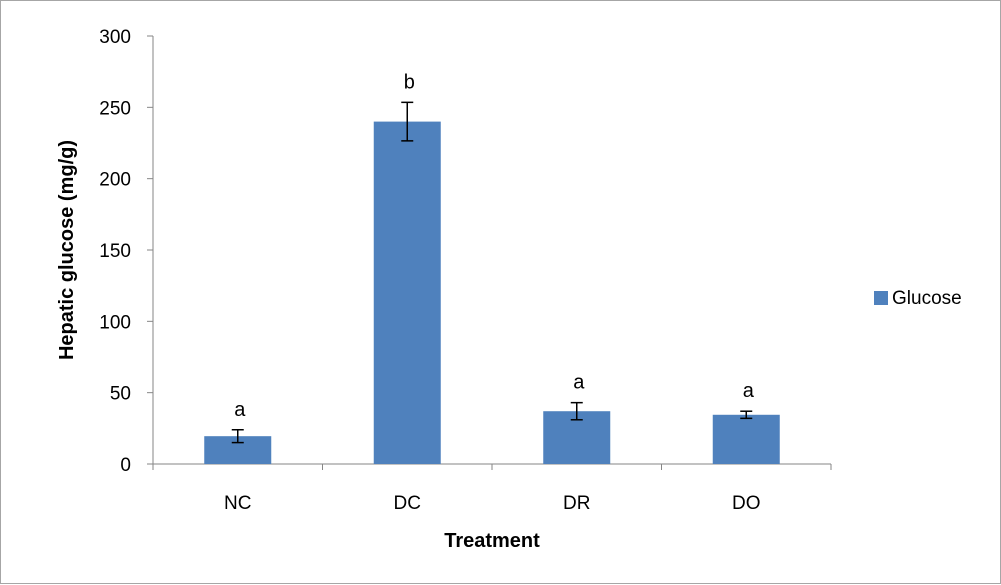 The width and height of the screenshot is (1001, 585). I want to click on legend-label-glucose: Glucose, so click(927, 298).